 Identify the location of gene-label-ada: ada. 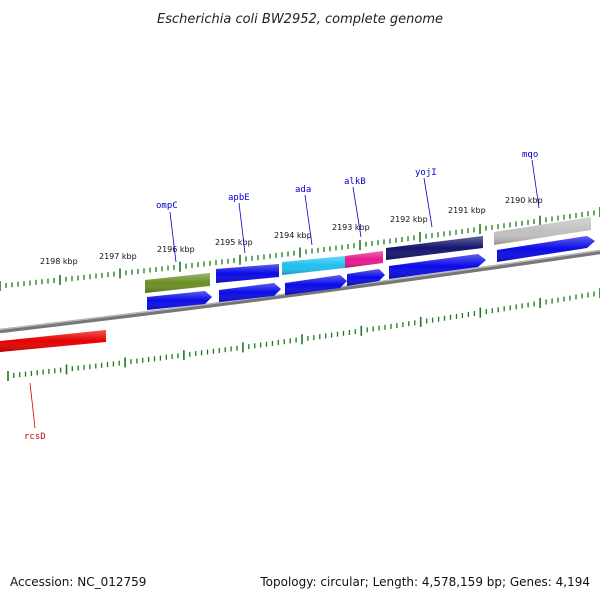
(303, 190).